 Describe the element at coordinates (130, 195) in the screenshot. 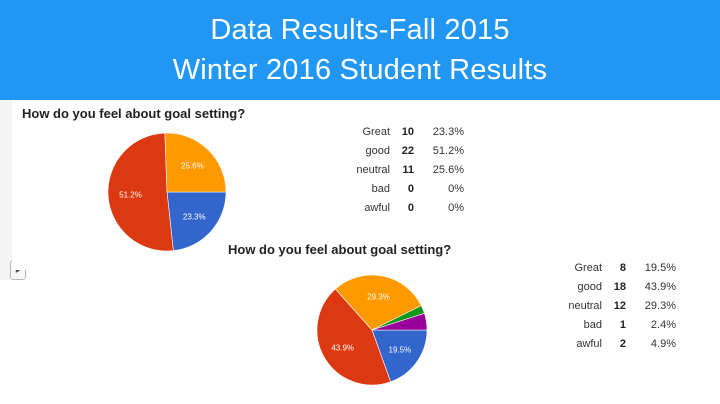

I see `slice-percent-label: 51.2%` at that location.